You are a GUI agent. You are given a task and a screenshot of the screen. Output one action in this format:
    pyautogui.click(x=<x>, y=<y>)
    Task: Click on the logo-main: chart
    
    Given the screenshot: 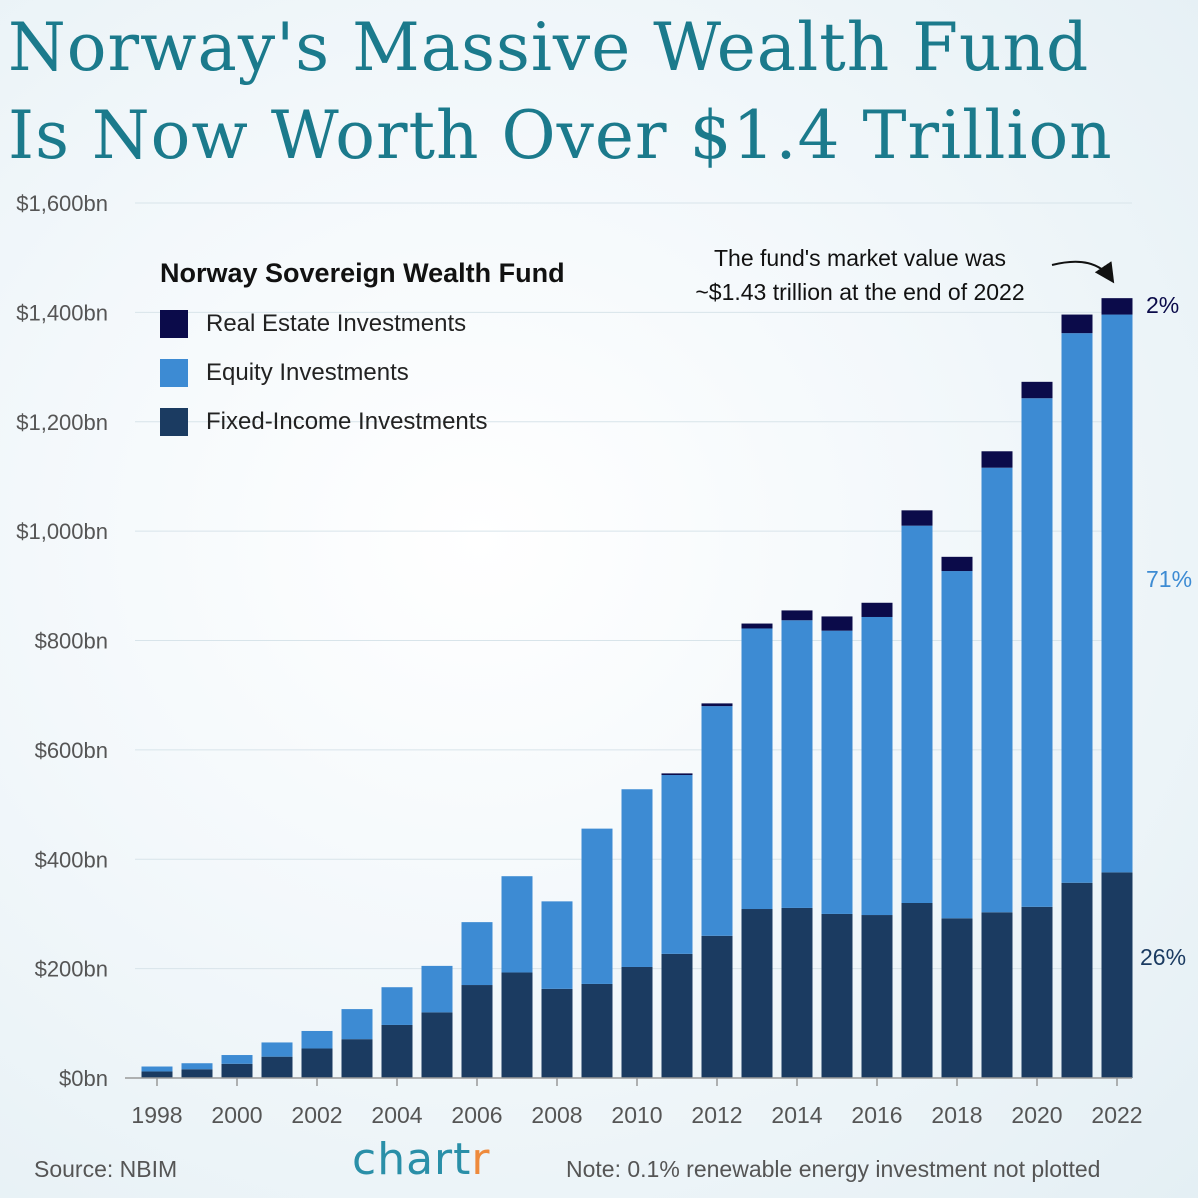 What is the action you would take?
    pyautogui.click(x=412, y=1159)
    